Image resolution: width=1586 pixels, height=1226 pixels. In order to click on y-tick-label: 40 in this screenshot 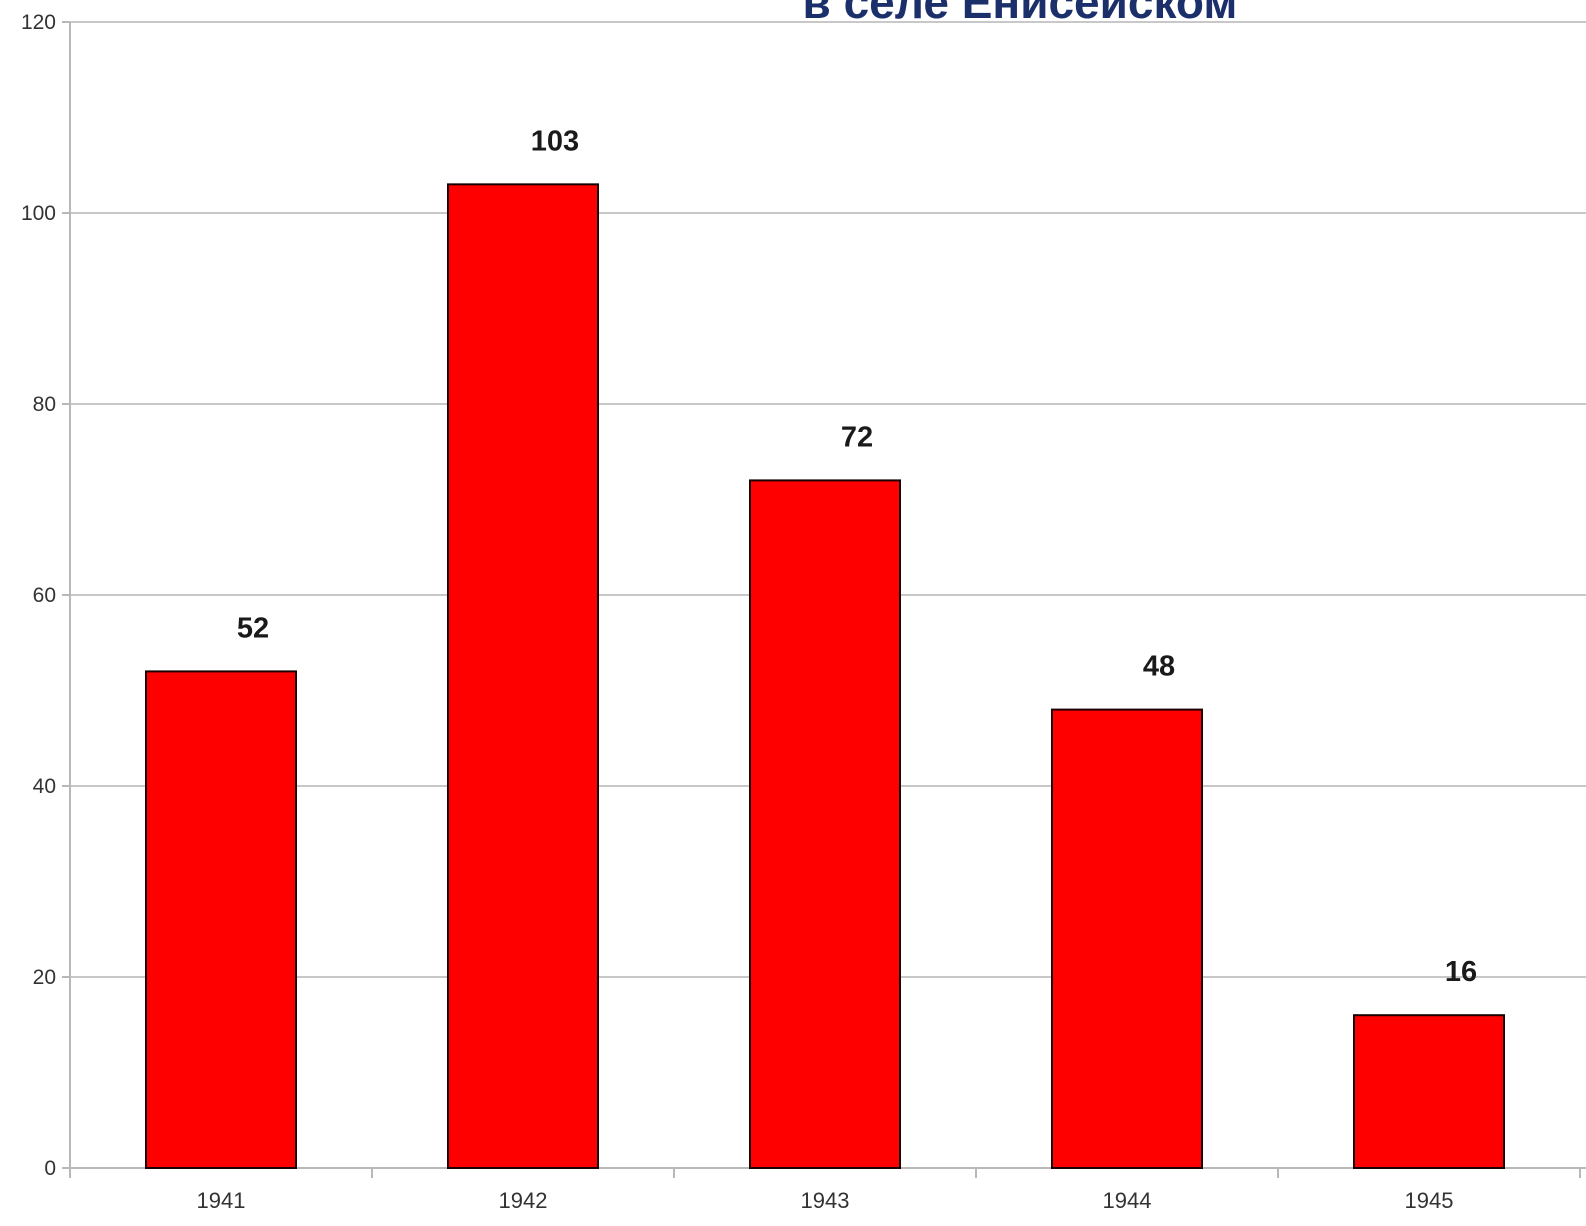, I will do `click(44, 786)`.